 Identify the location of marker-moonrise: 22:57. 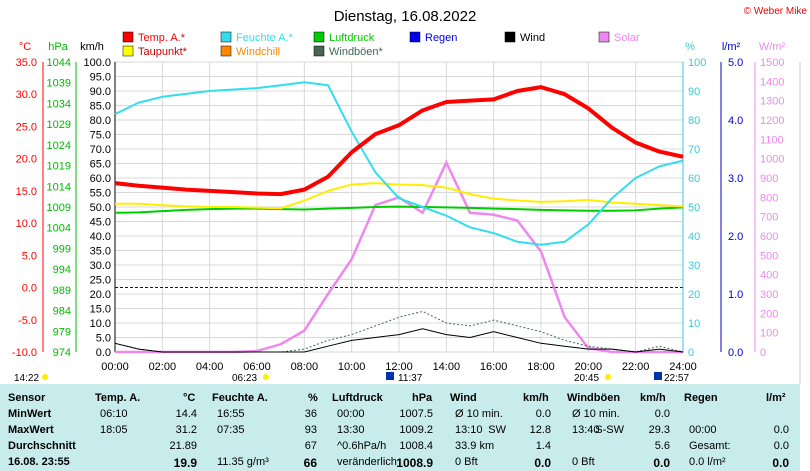
(676, 378).